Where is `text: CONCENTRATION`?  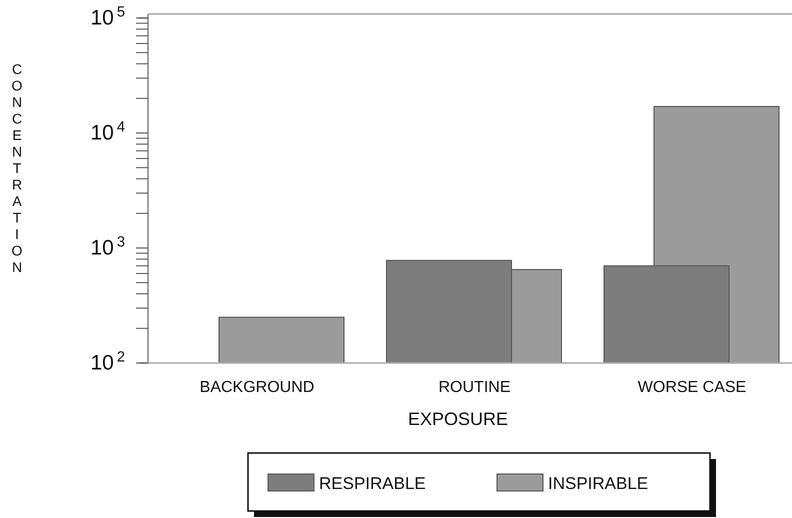 text: CONCENTRATION is located at coordinates (17, 168).